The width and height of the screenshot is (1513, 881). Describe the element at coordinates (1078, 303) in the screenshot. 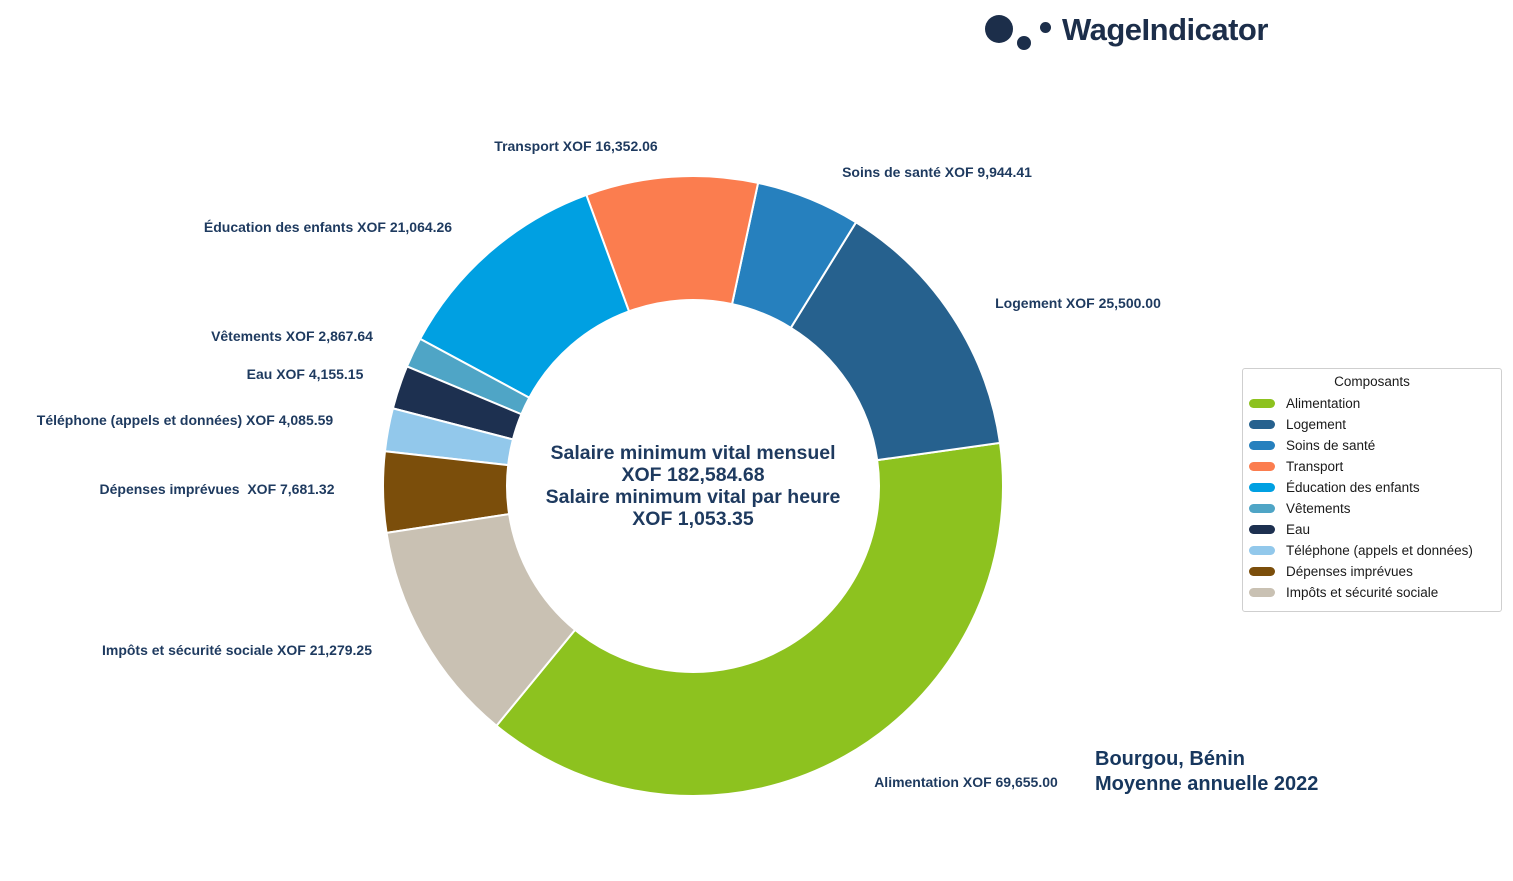

I see `slice-label-logement: Logement XOF 25,500.00` at that location.